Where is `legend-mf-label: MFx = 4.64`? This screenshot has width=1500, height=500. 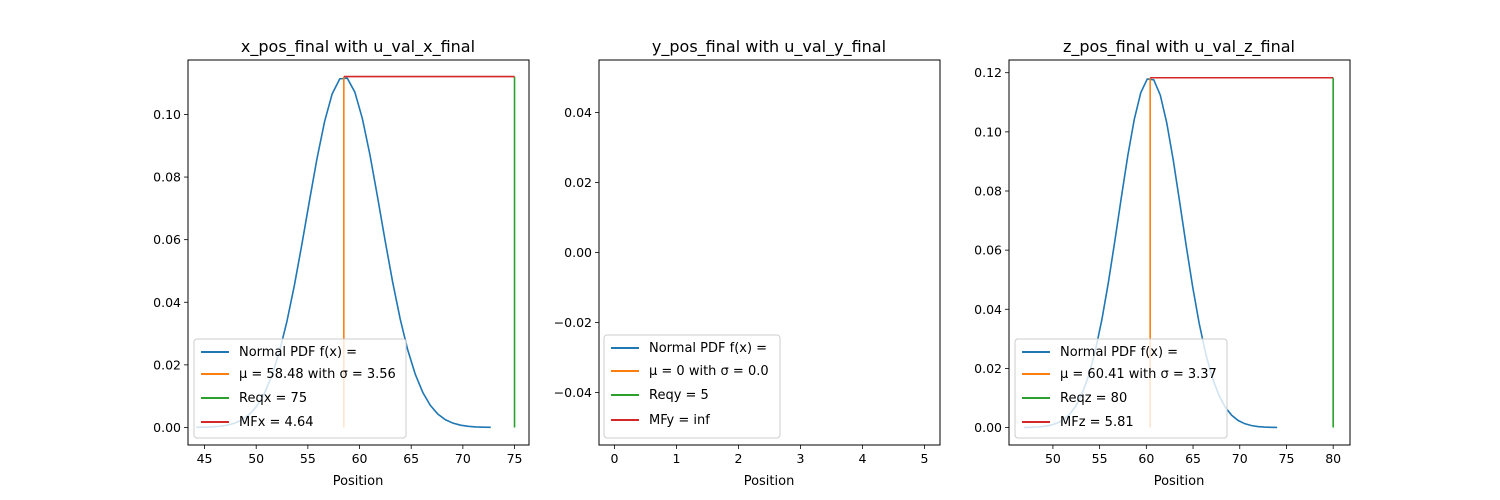 legend-mf-label: MFx = 4.64 is located at coordinates (276, 422).